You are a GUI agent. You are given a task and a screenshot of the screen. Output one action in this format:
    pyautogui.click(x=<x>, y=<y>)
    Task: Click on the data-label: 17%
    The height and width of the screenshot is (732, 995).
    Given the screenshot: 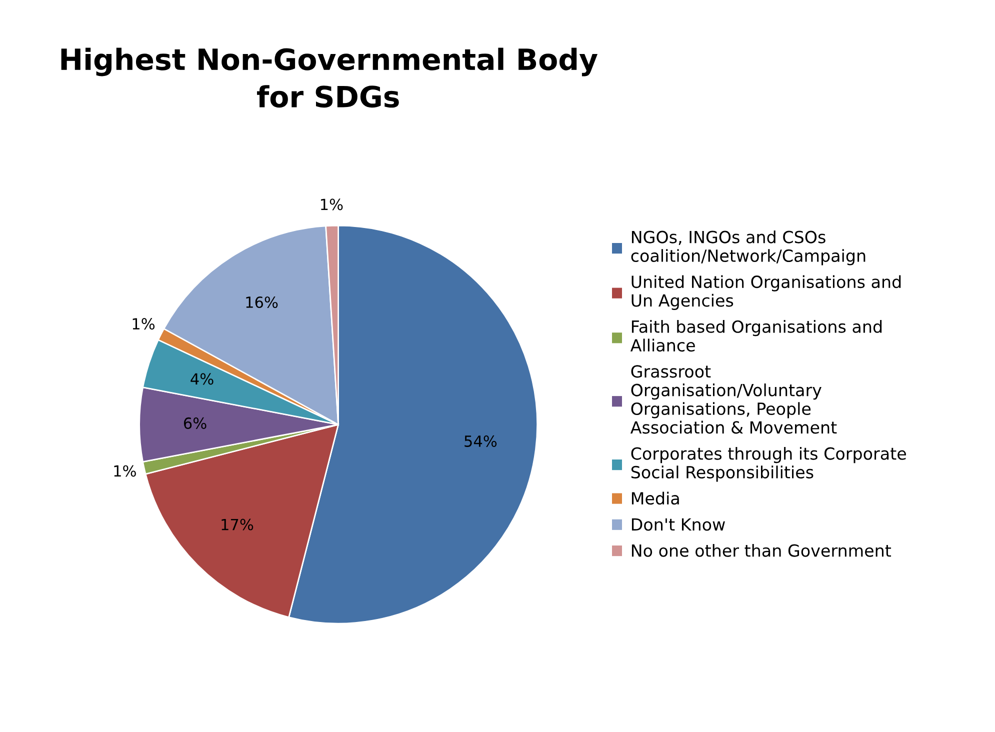 What is the action you would take?
    pyautogui.click(x=238, y=524)
    